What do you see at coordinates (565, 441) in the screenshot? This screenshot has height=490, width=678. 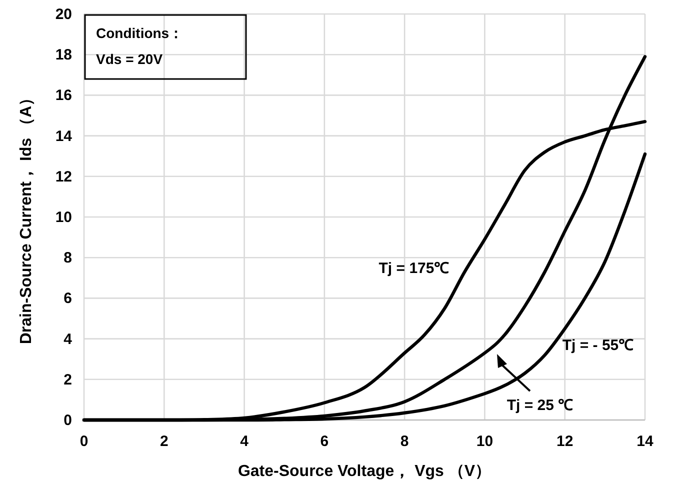 I see `x-tick-label: 12` at bounding box center [565, 441].